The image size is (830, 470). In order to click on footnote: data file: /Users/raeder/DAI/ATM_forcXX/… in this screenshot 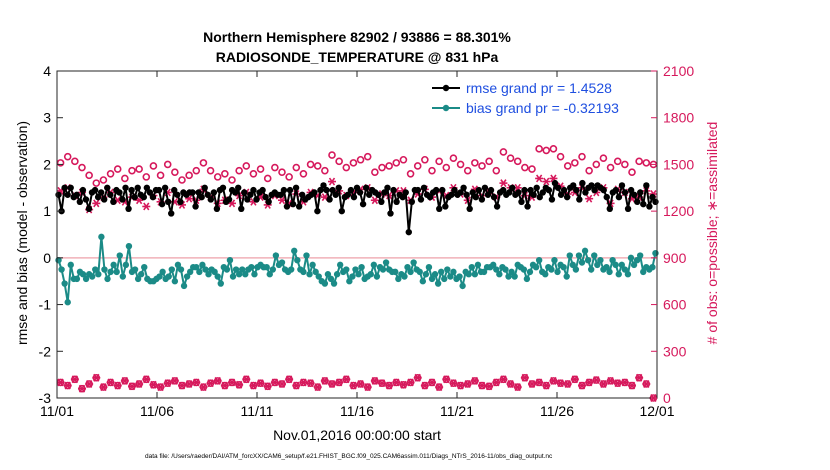, I will do `click(349, 456)`.